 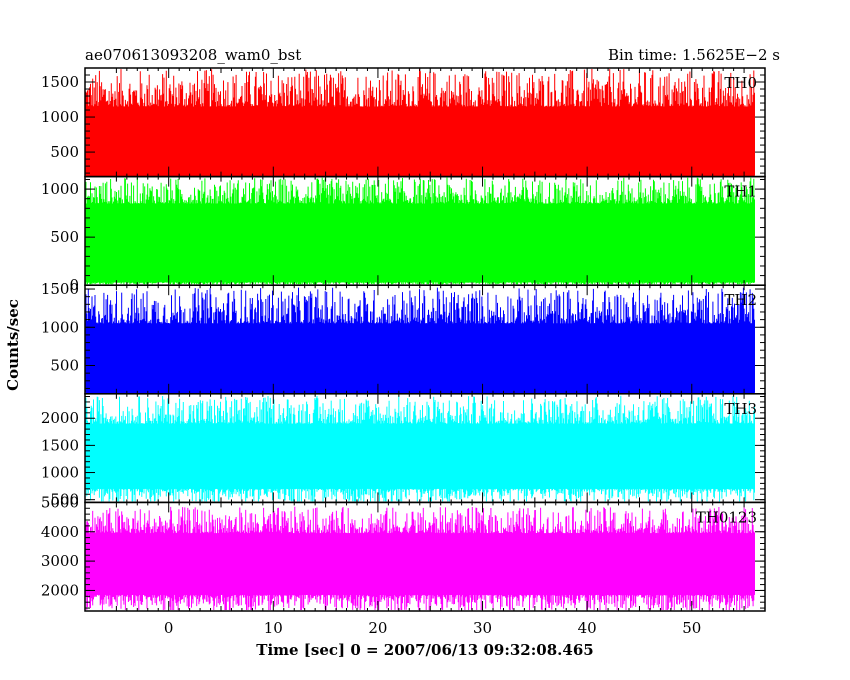 What do you see at coordinates (691, 628) in the screenshot?
I see `x-tick-label: 50` at bounding box center [691, 628].